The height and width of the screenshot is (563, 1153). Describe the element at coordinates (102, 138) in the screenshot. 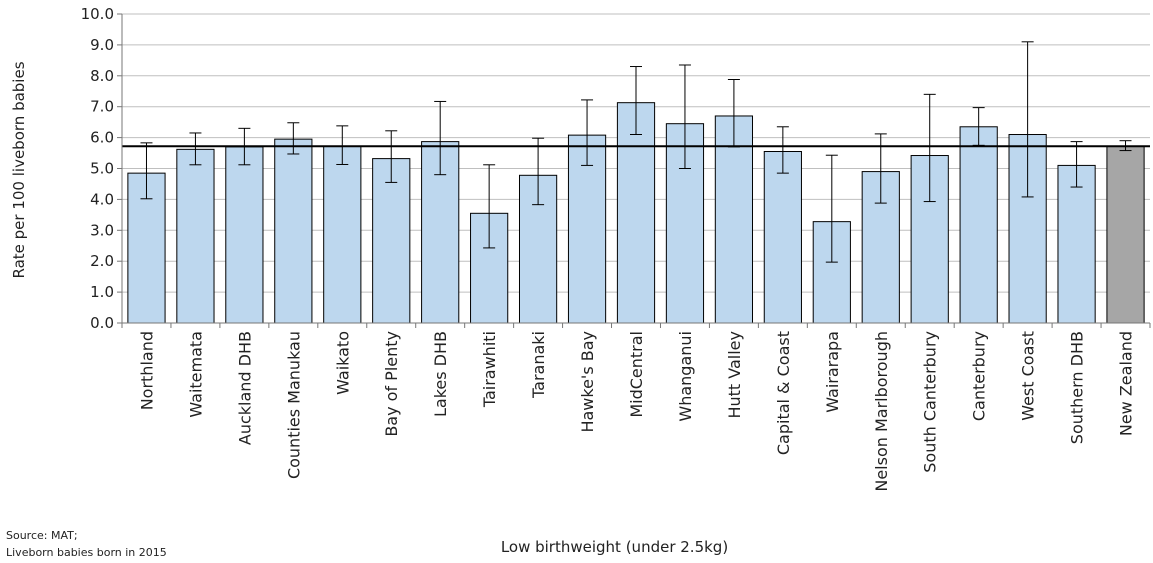

I see `y-tick-label: 6.0` at that location.